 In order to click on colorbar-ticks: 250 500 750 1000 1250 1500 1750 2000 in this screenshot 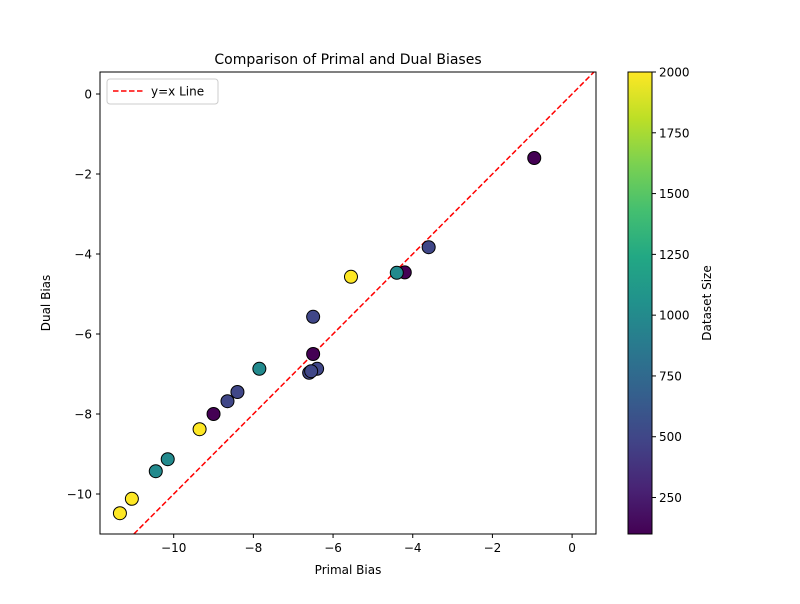, I will do `click(671, 285)`.